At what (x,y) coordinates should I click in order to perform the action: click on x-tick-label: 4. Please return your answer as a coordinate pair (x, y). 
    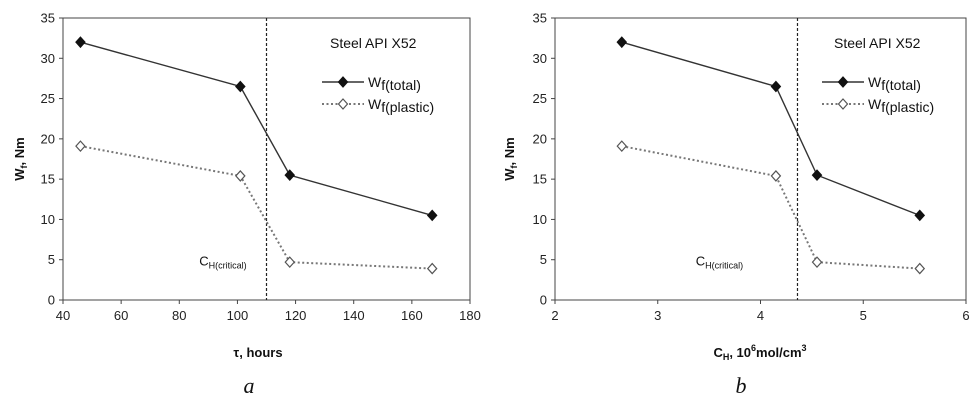
    Looking at the image, I should click on (760, 315).